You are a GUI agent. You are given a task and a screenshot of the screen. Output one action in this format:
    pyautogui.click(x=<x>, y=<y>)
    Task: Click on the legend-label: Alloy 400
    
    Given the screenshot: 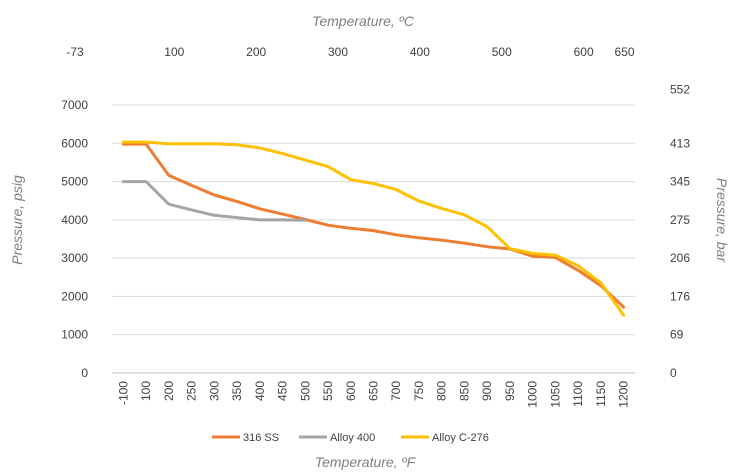 What is the action you would take?
    pyautogui.click(x=352, y=438)
    